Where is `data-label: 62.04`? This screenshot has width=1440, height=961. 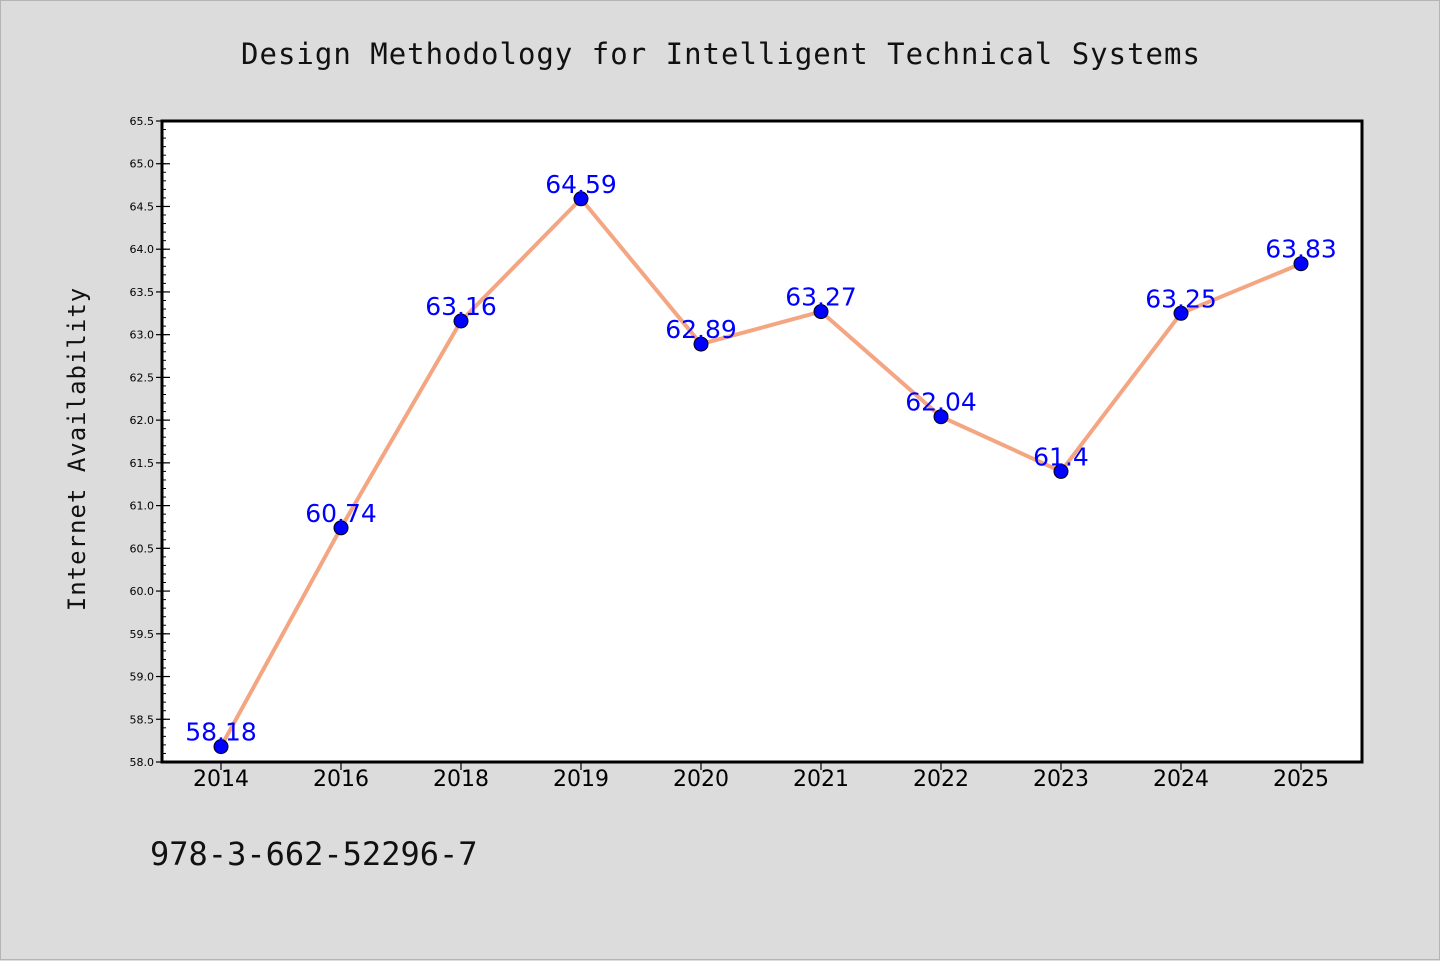
data-label: 62.04 is located at coordinates (941, 402).